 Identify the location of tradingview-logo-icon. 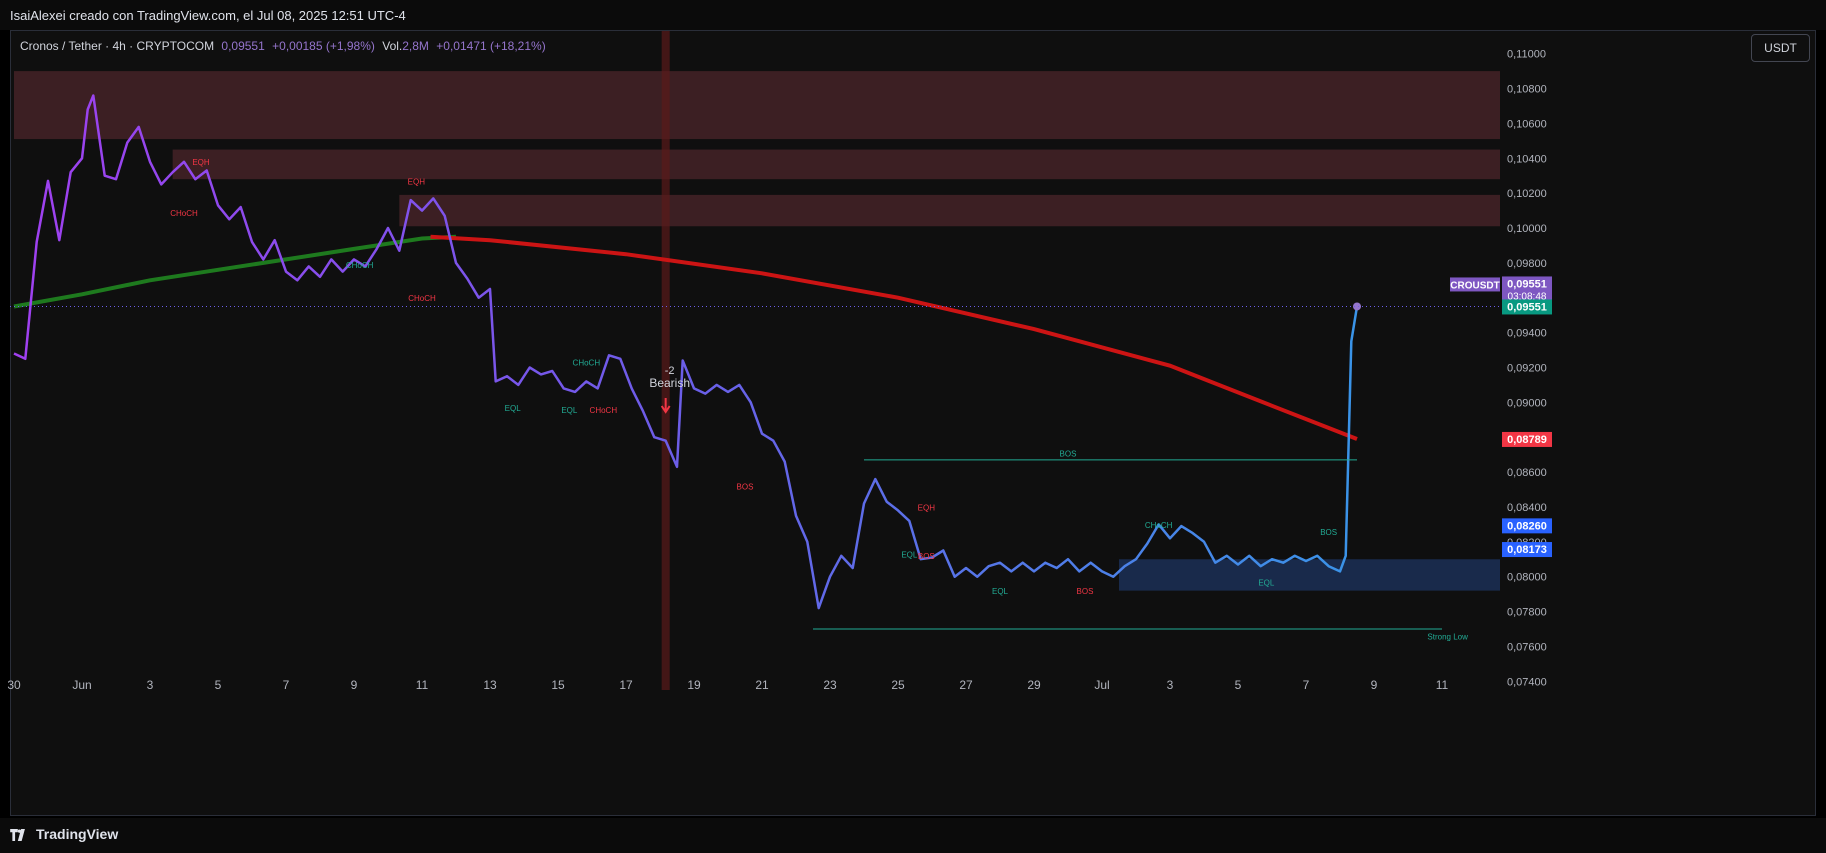
(17, 835).